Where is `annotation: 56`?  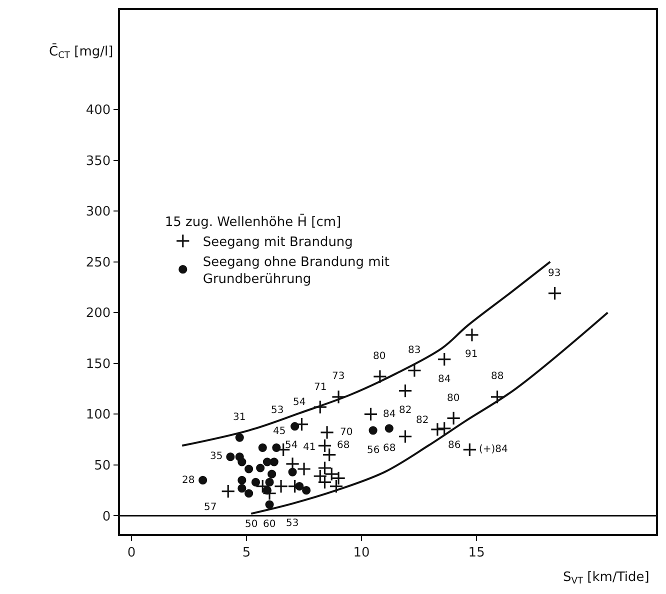
annotation: 56 is located at coordinates (373, 450).